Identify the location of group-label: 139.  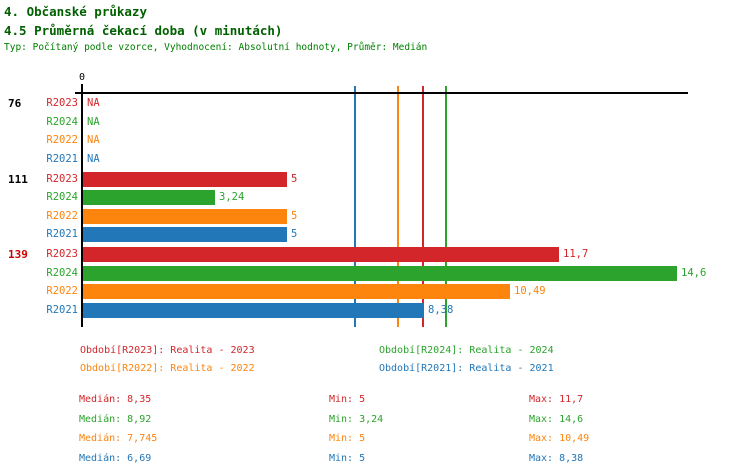
(18, 254).